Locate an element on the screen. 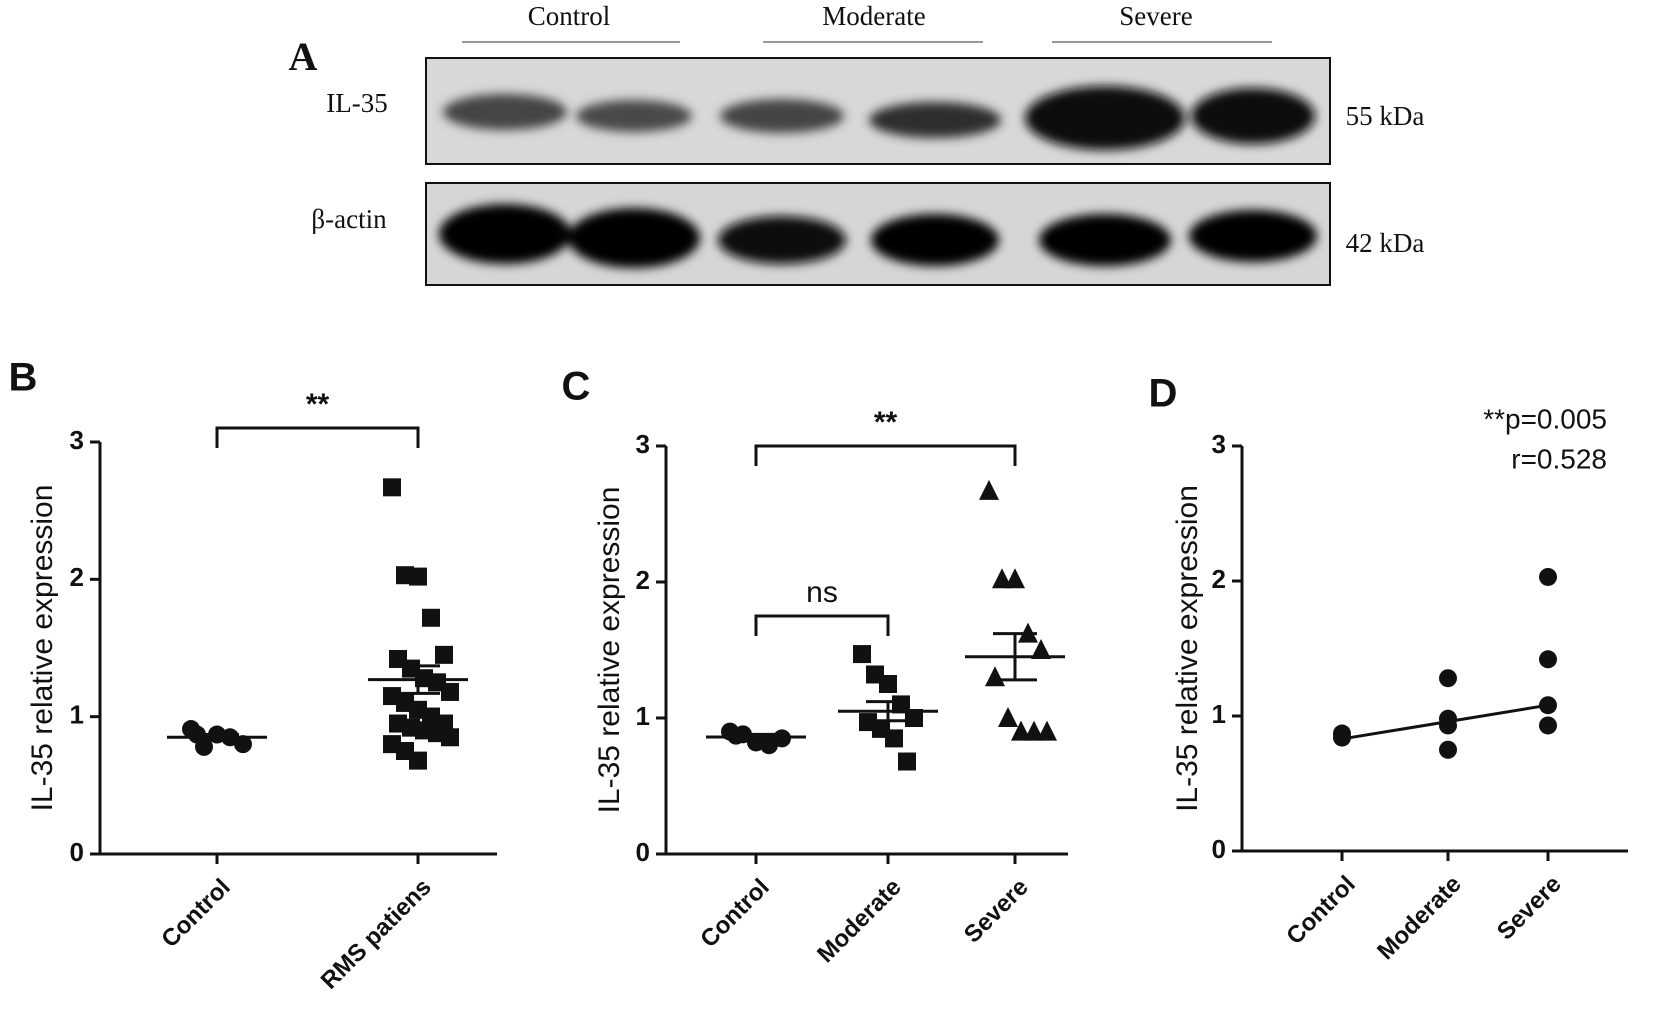  annotation: **p=0.005 is located at coordinates (1545, 418).